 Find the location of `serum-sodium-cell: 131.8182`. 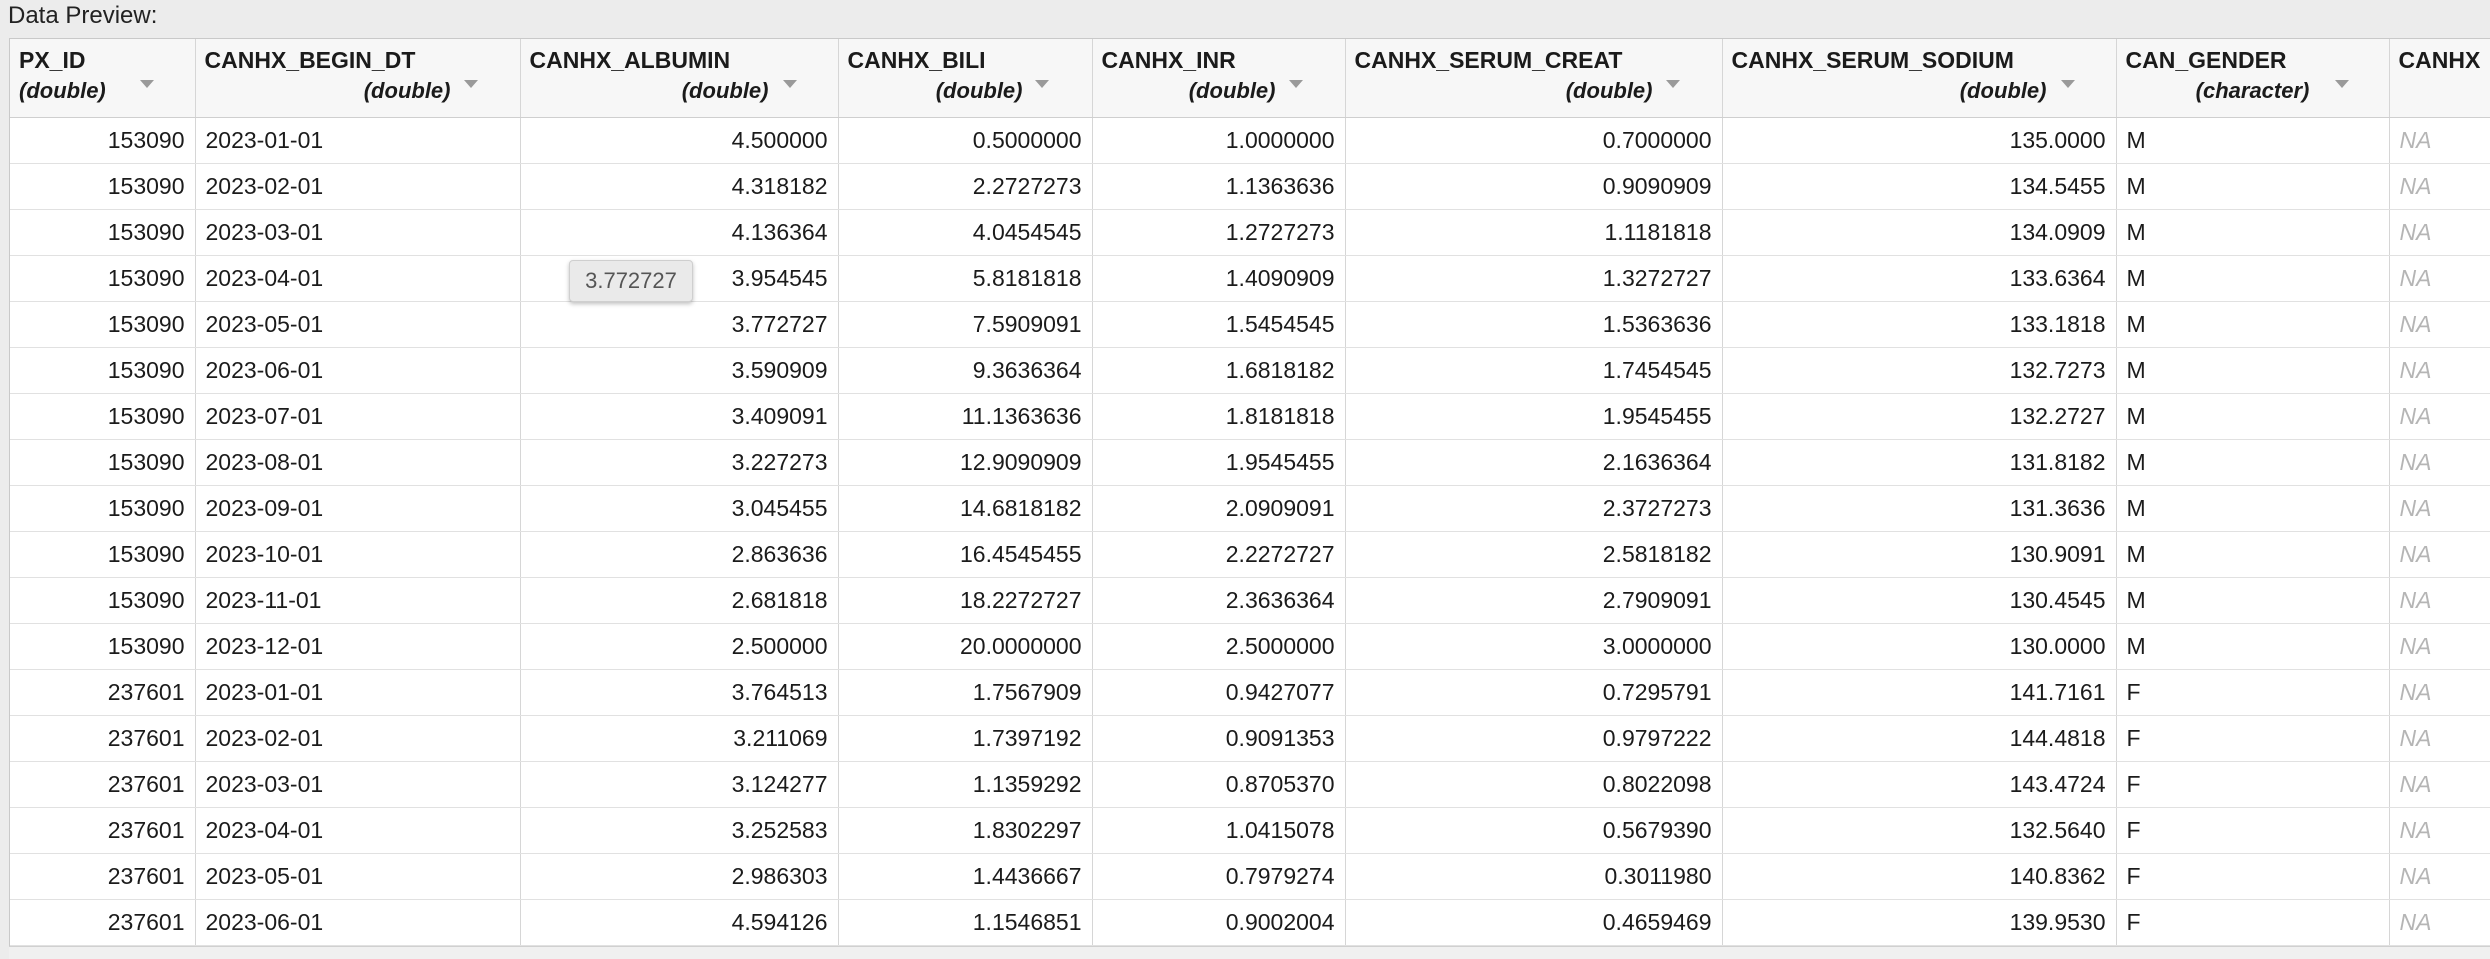

serum-sodium-cell: 131.8182 is located at coordinates (1919, 462).